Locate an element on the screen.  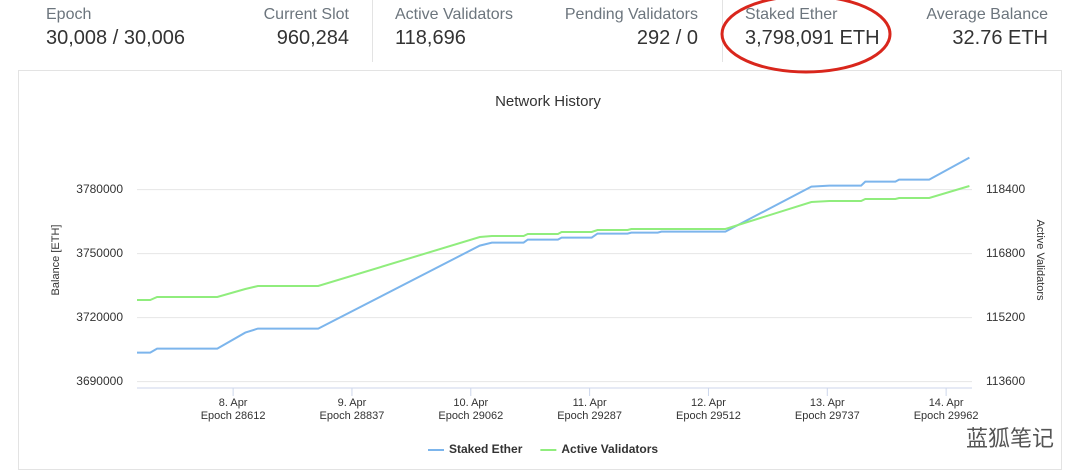
x-tick-label: 13. Apr is located at coordinates (827, 403).